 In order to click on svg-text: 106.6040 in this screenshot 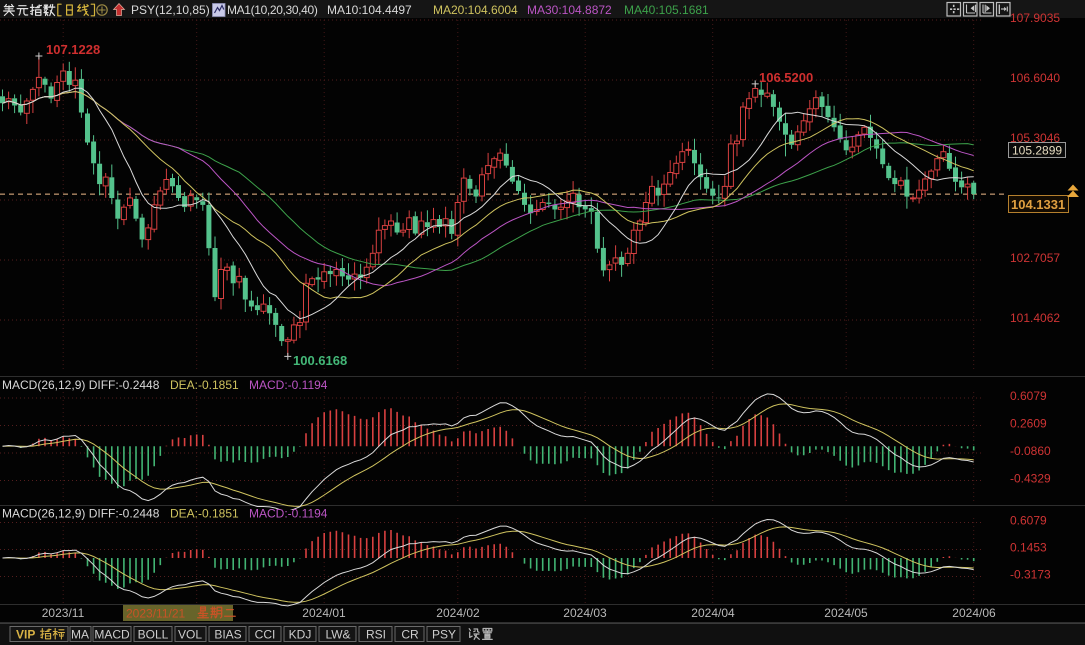, I will do `click(1035, 78)`.